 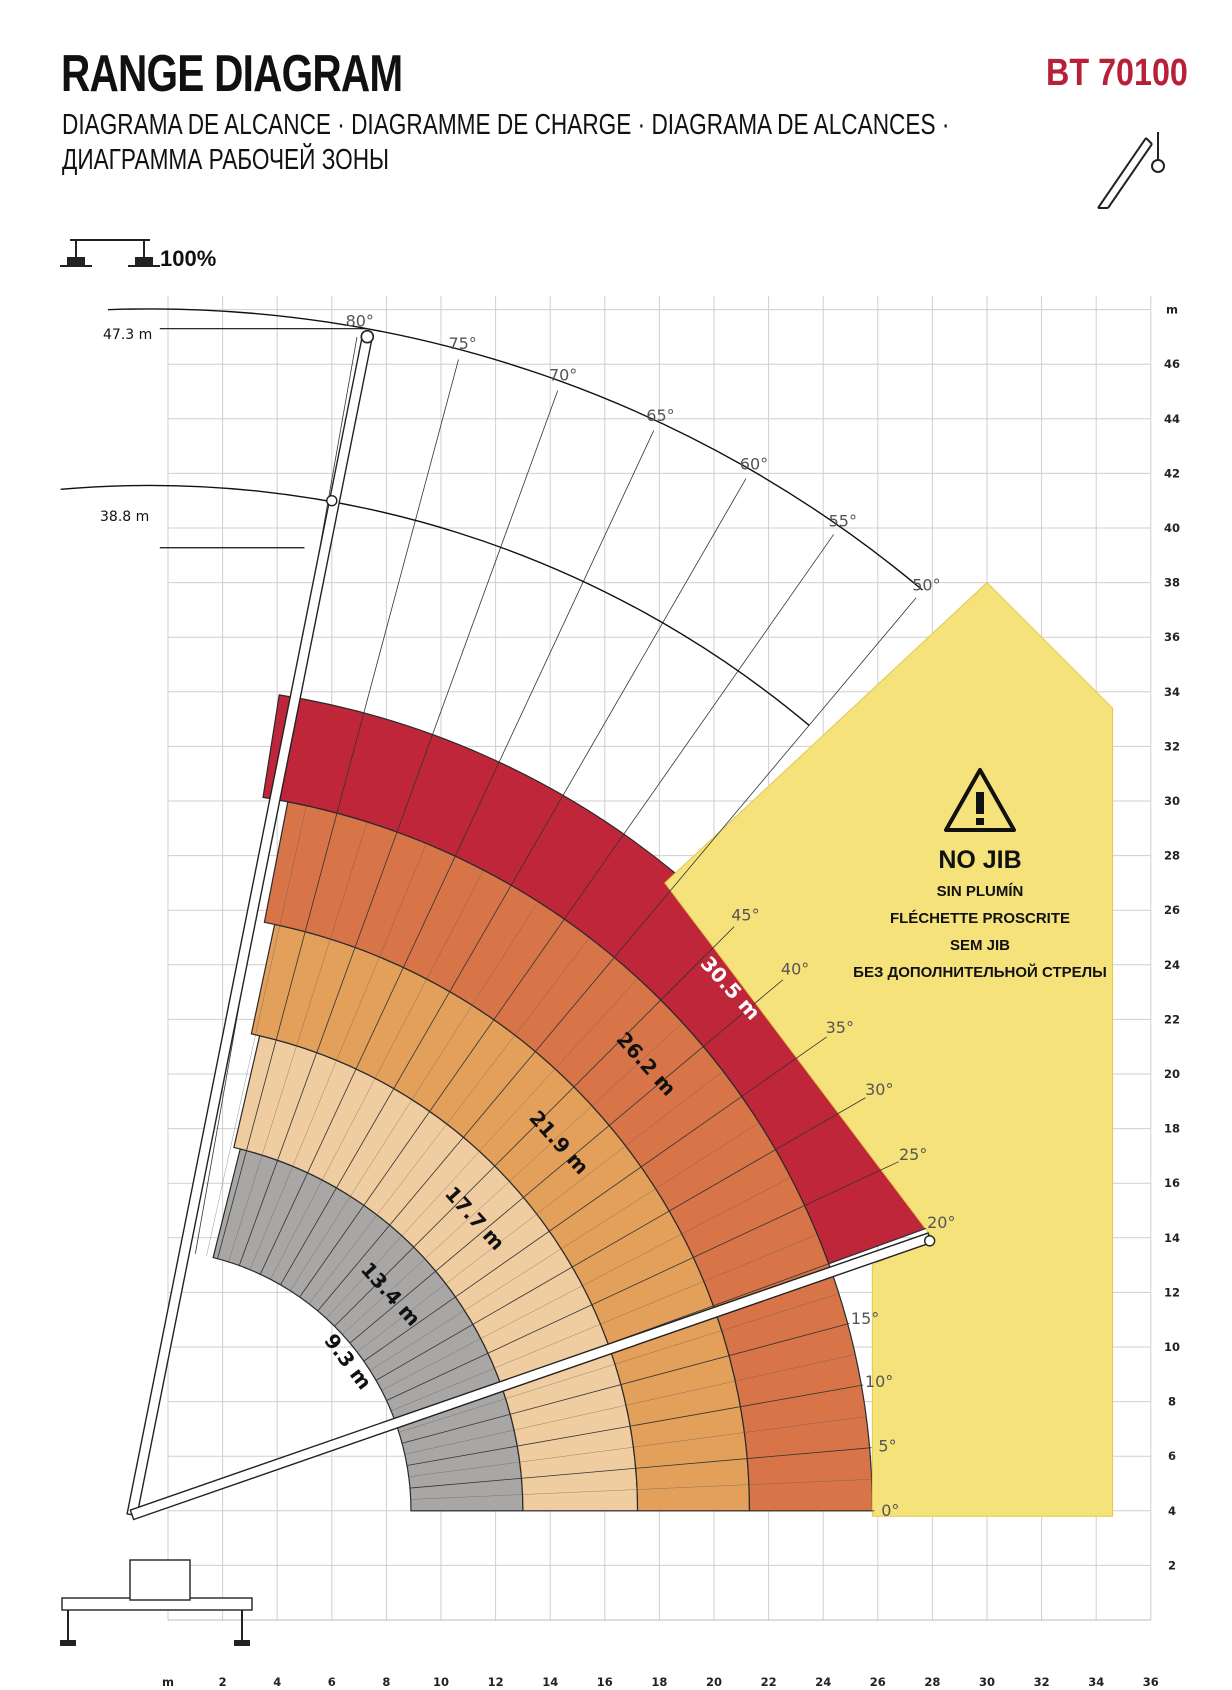 What do you see at coordinates (1172, 746) in the screenshot?
I see `y-tick-label: 32` at bounding box center [1172, 746].